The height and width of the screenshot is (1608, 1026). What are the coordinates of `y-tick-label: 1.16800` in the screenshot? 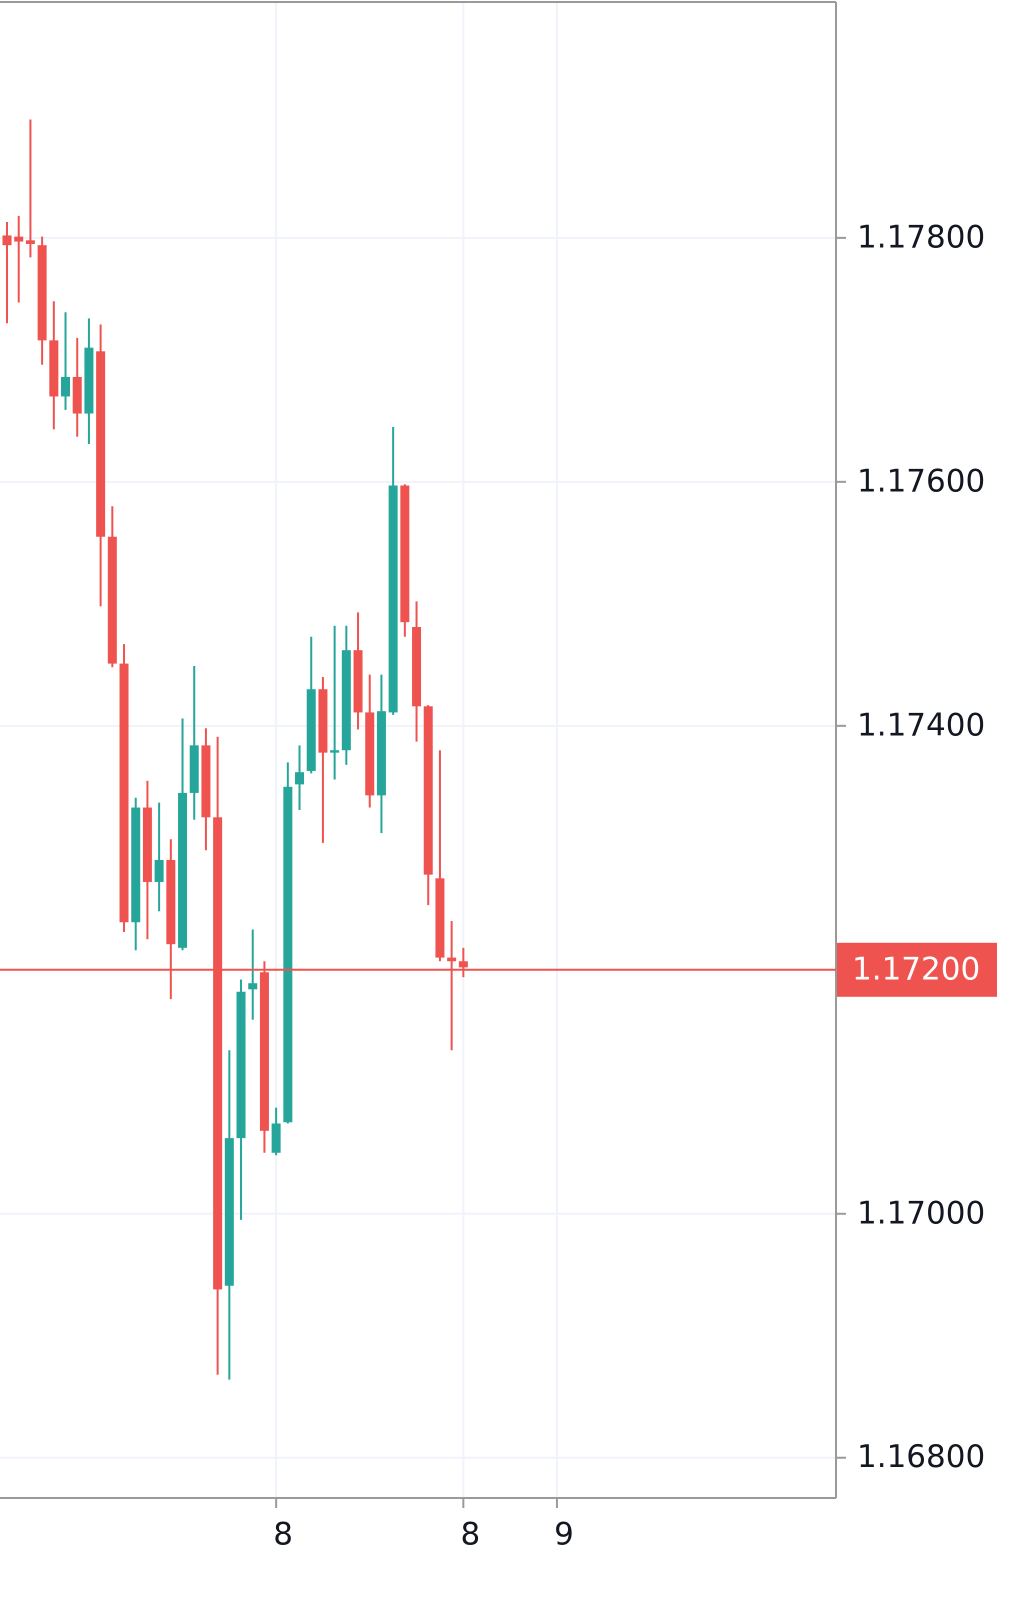 It's located at (921, 1457).